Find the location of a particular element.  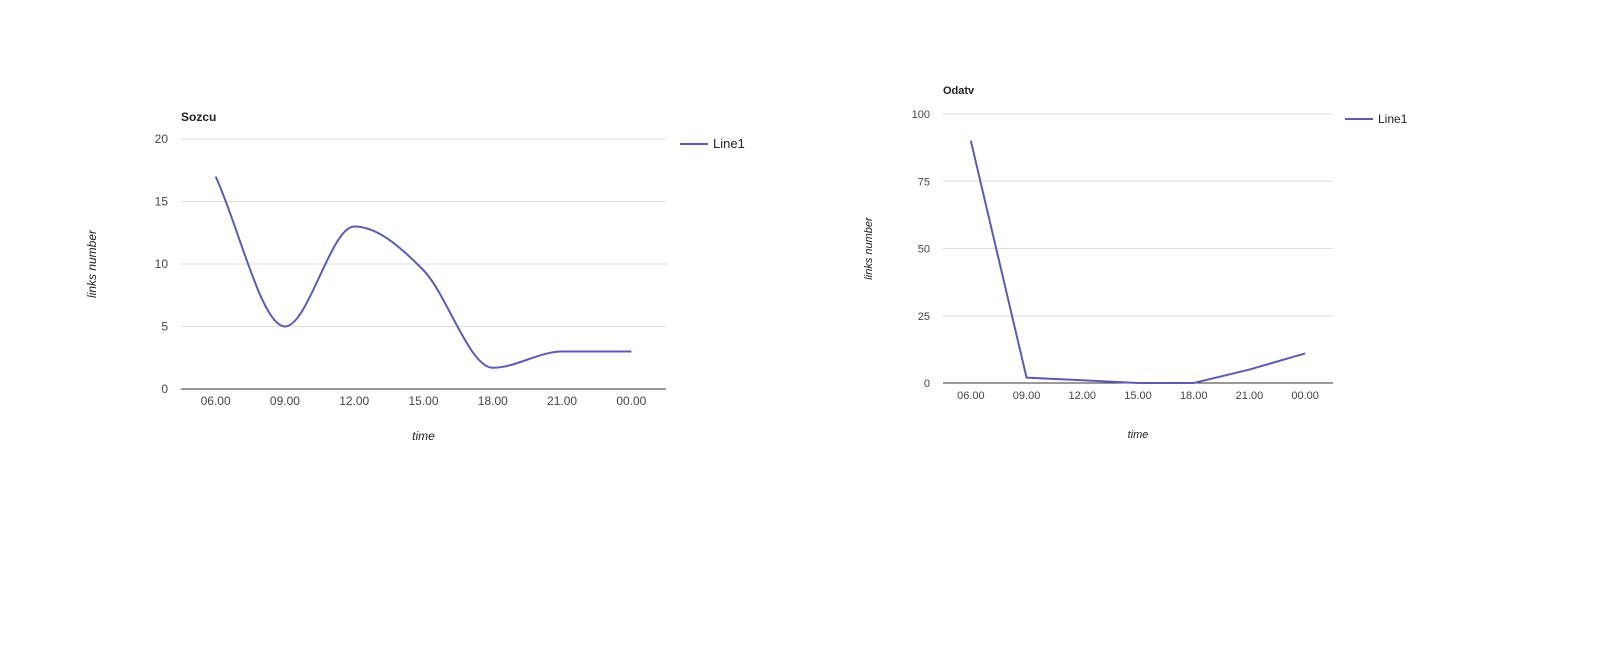

y-tick-label: 15 is located at coordinates (162, 202).